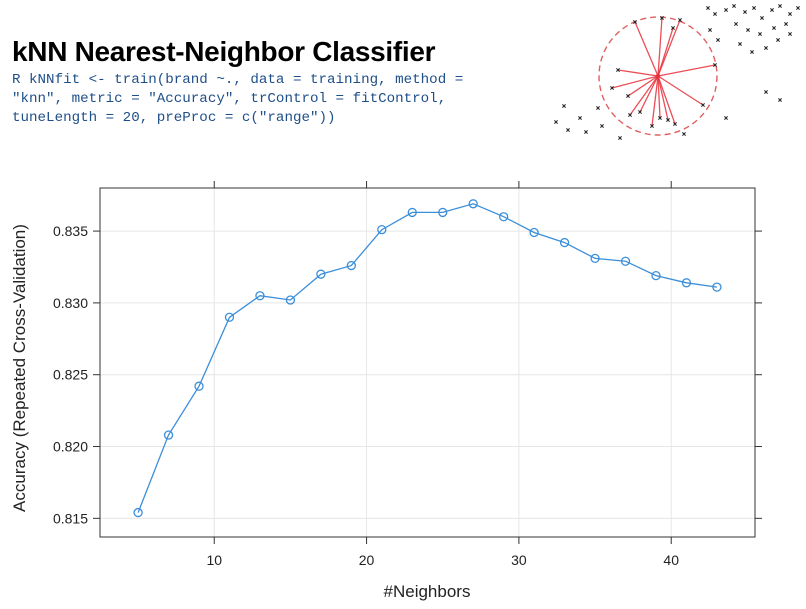 The height and width of the screenshot is (609, 806). I want to click on y-tick-label: 0.820, so click(70, 447).